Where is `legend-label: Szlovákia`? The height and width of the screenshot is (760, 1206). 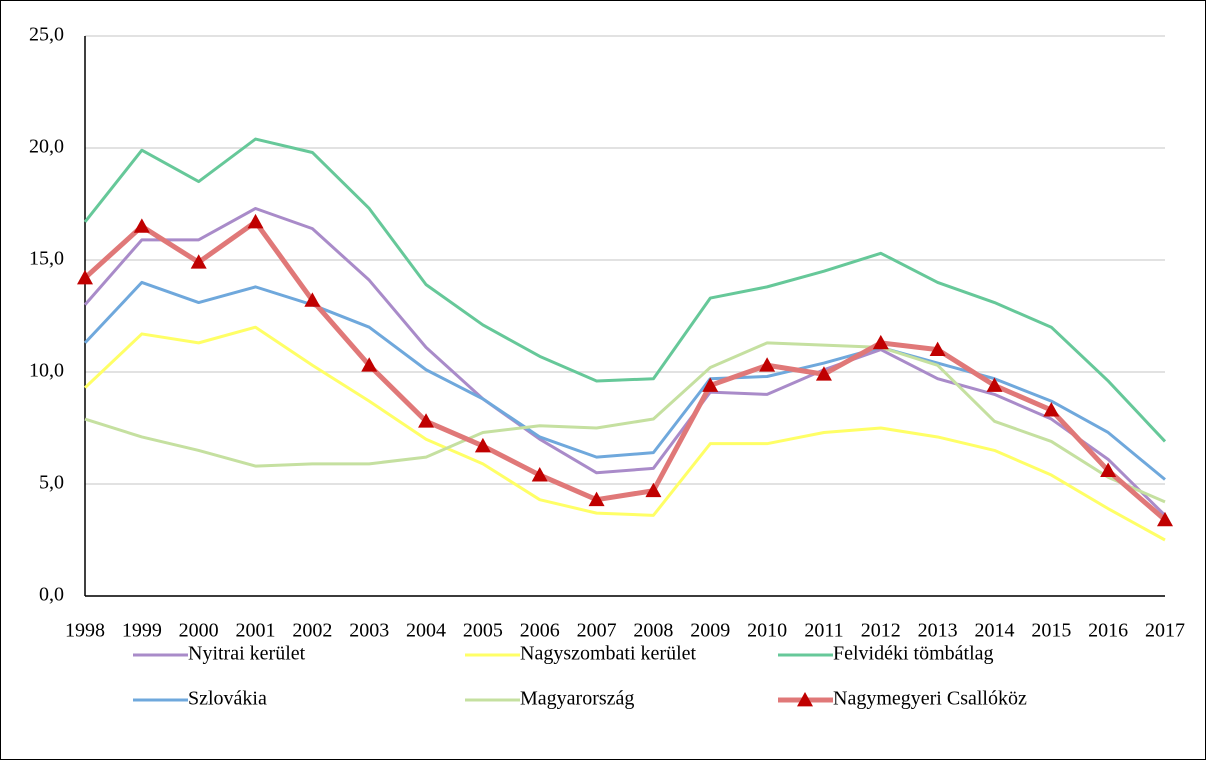 legend-label: Szlovákia is located at coordinates (227, 699).